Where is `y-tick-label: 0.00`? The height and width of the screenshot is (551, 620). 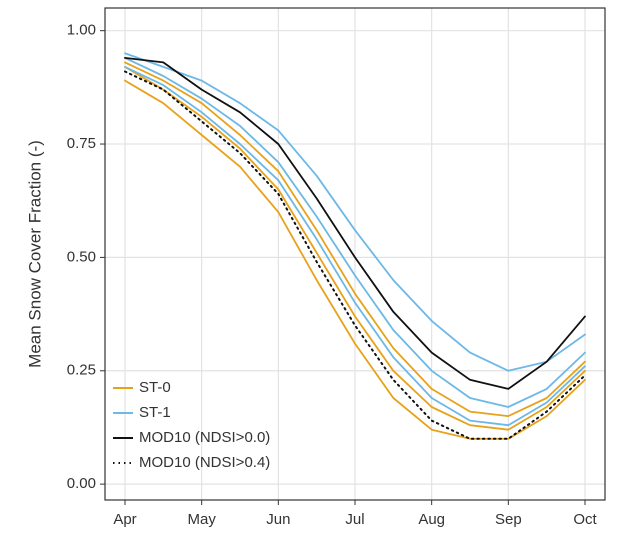
y-tick-label: 0.00 is located at coordinates (81, 483).